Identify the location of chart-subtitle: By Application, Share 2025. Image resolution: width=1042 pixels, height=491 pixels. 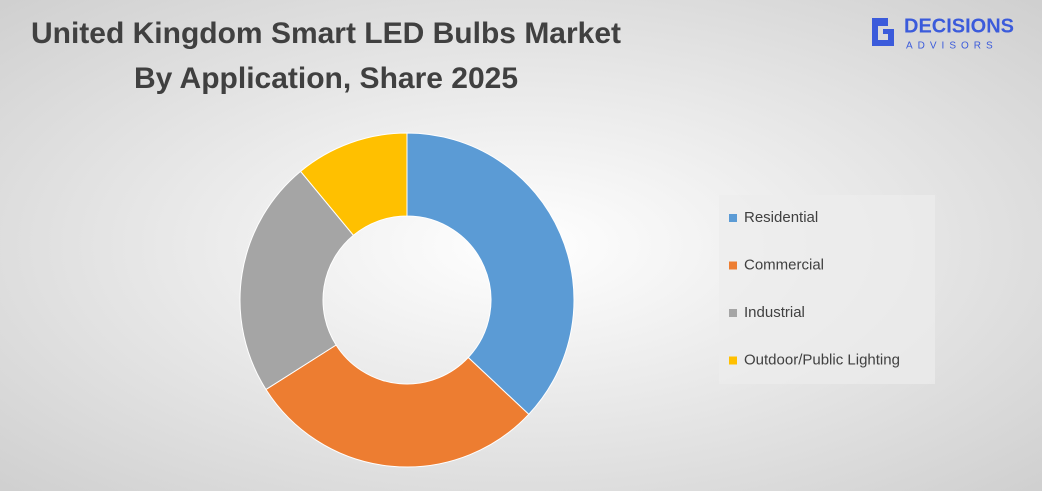
(326, 78).